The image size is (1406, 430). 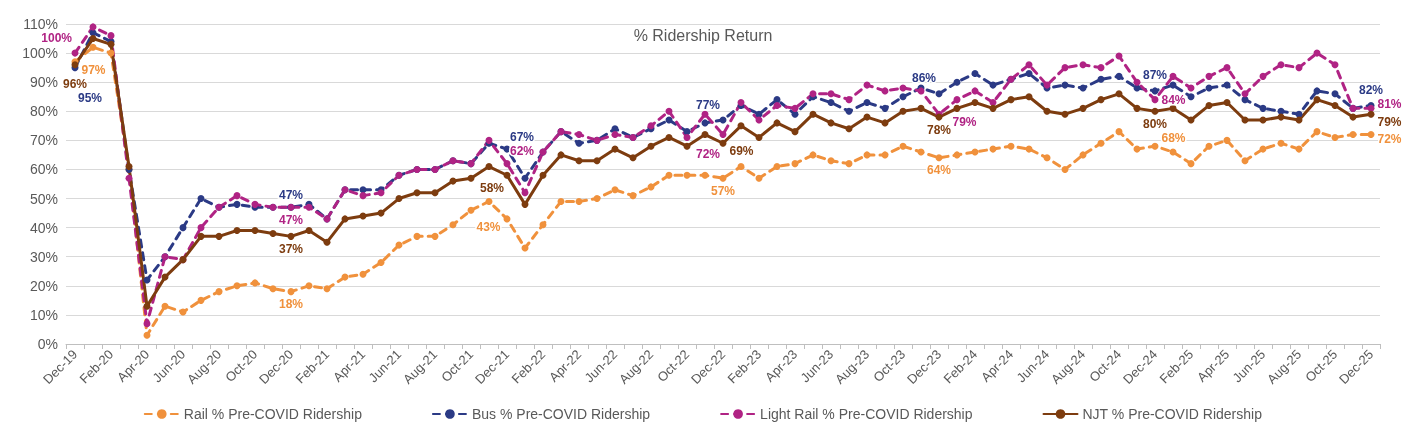 I want to click on legend-label: NJT % Pre-COVID Ridership, so click(x=1172, y=414).